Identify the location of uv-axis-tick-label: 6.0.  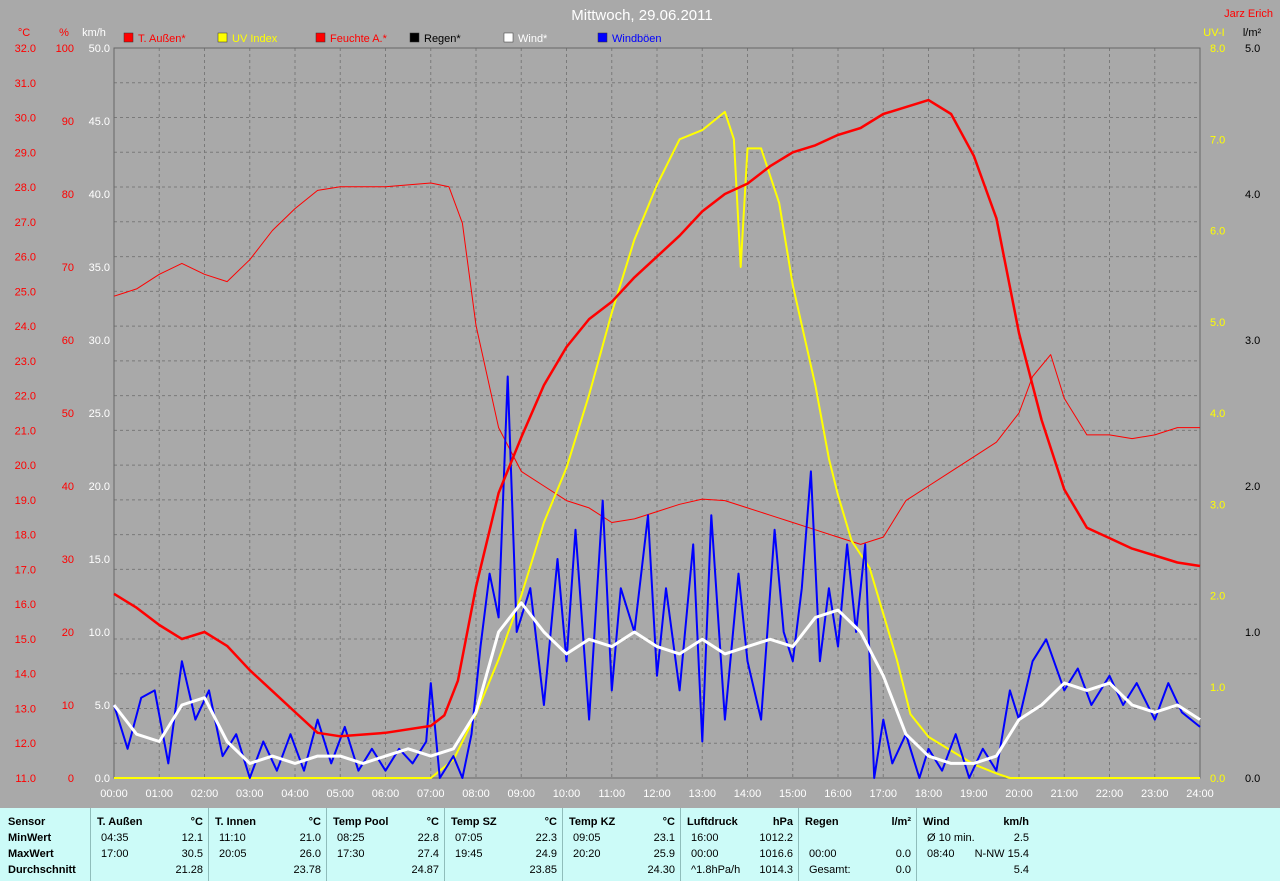
(1217, 232).